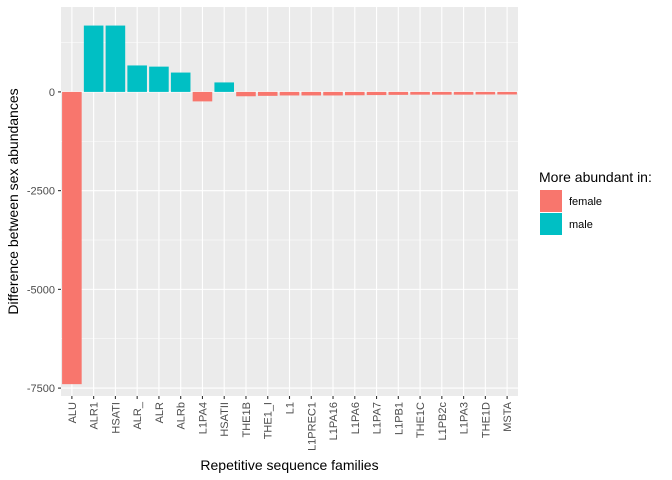 Image resolution: width=672 pixels, height=480 pixels. What do you see at coordinates (595, 177) in the screenshot?
I see `legend-title: More abundant in:` at bounding box center [595, 177].